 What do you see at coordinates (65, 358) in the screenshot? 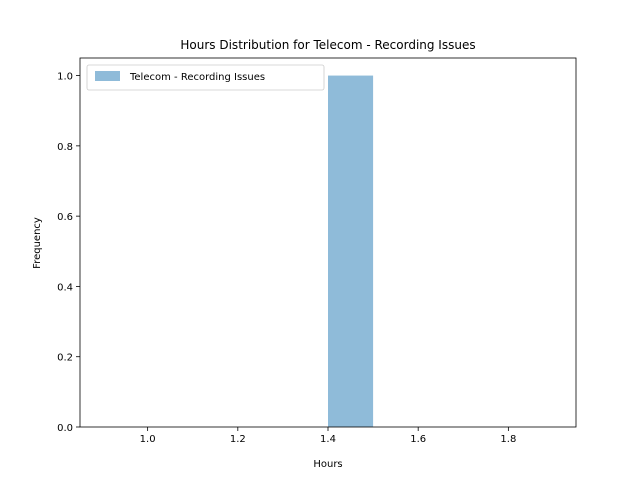
I see `y-tick-label: 0.2` at bounding box center [65, 358].